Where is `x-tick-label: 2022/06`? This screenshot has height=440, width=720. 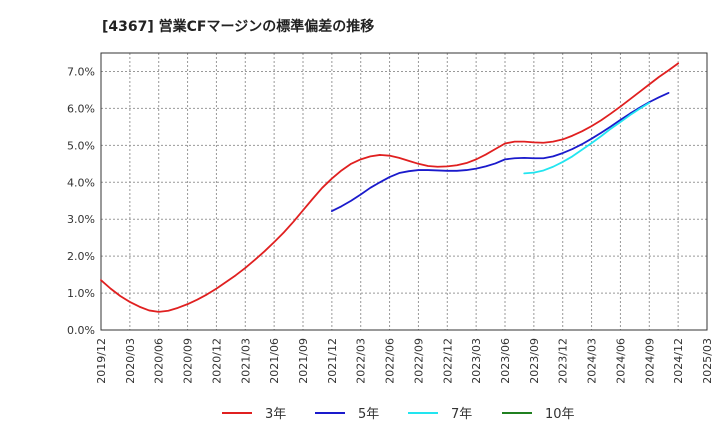 x-tick-label: 2022/06 is located at coordinates (390, 361).